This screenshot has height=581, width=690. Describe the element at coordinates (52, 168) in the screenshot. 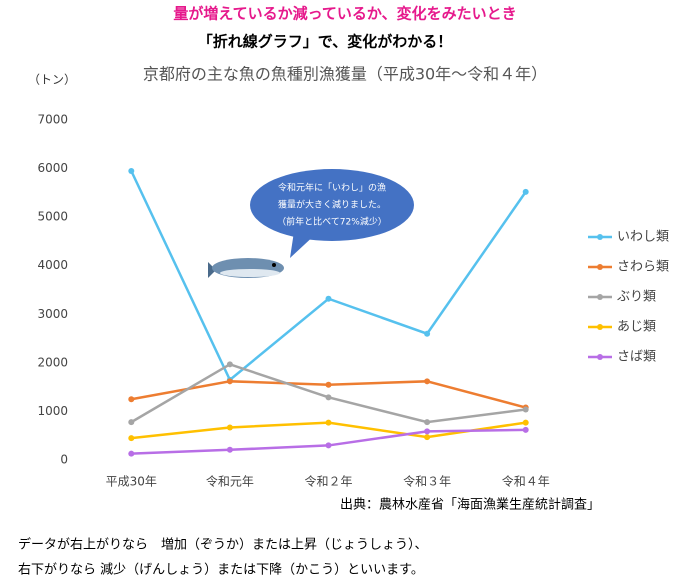

I see `y-tick-label: 6000` at that location.